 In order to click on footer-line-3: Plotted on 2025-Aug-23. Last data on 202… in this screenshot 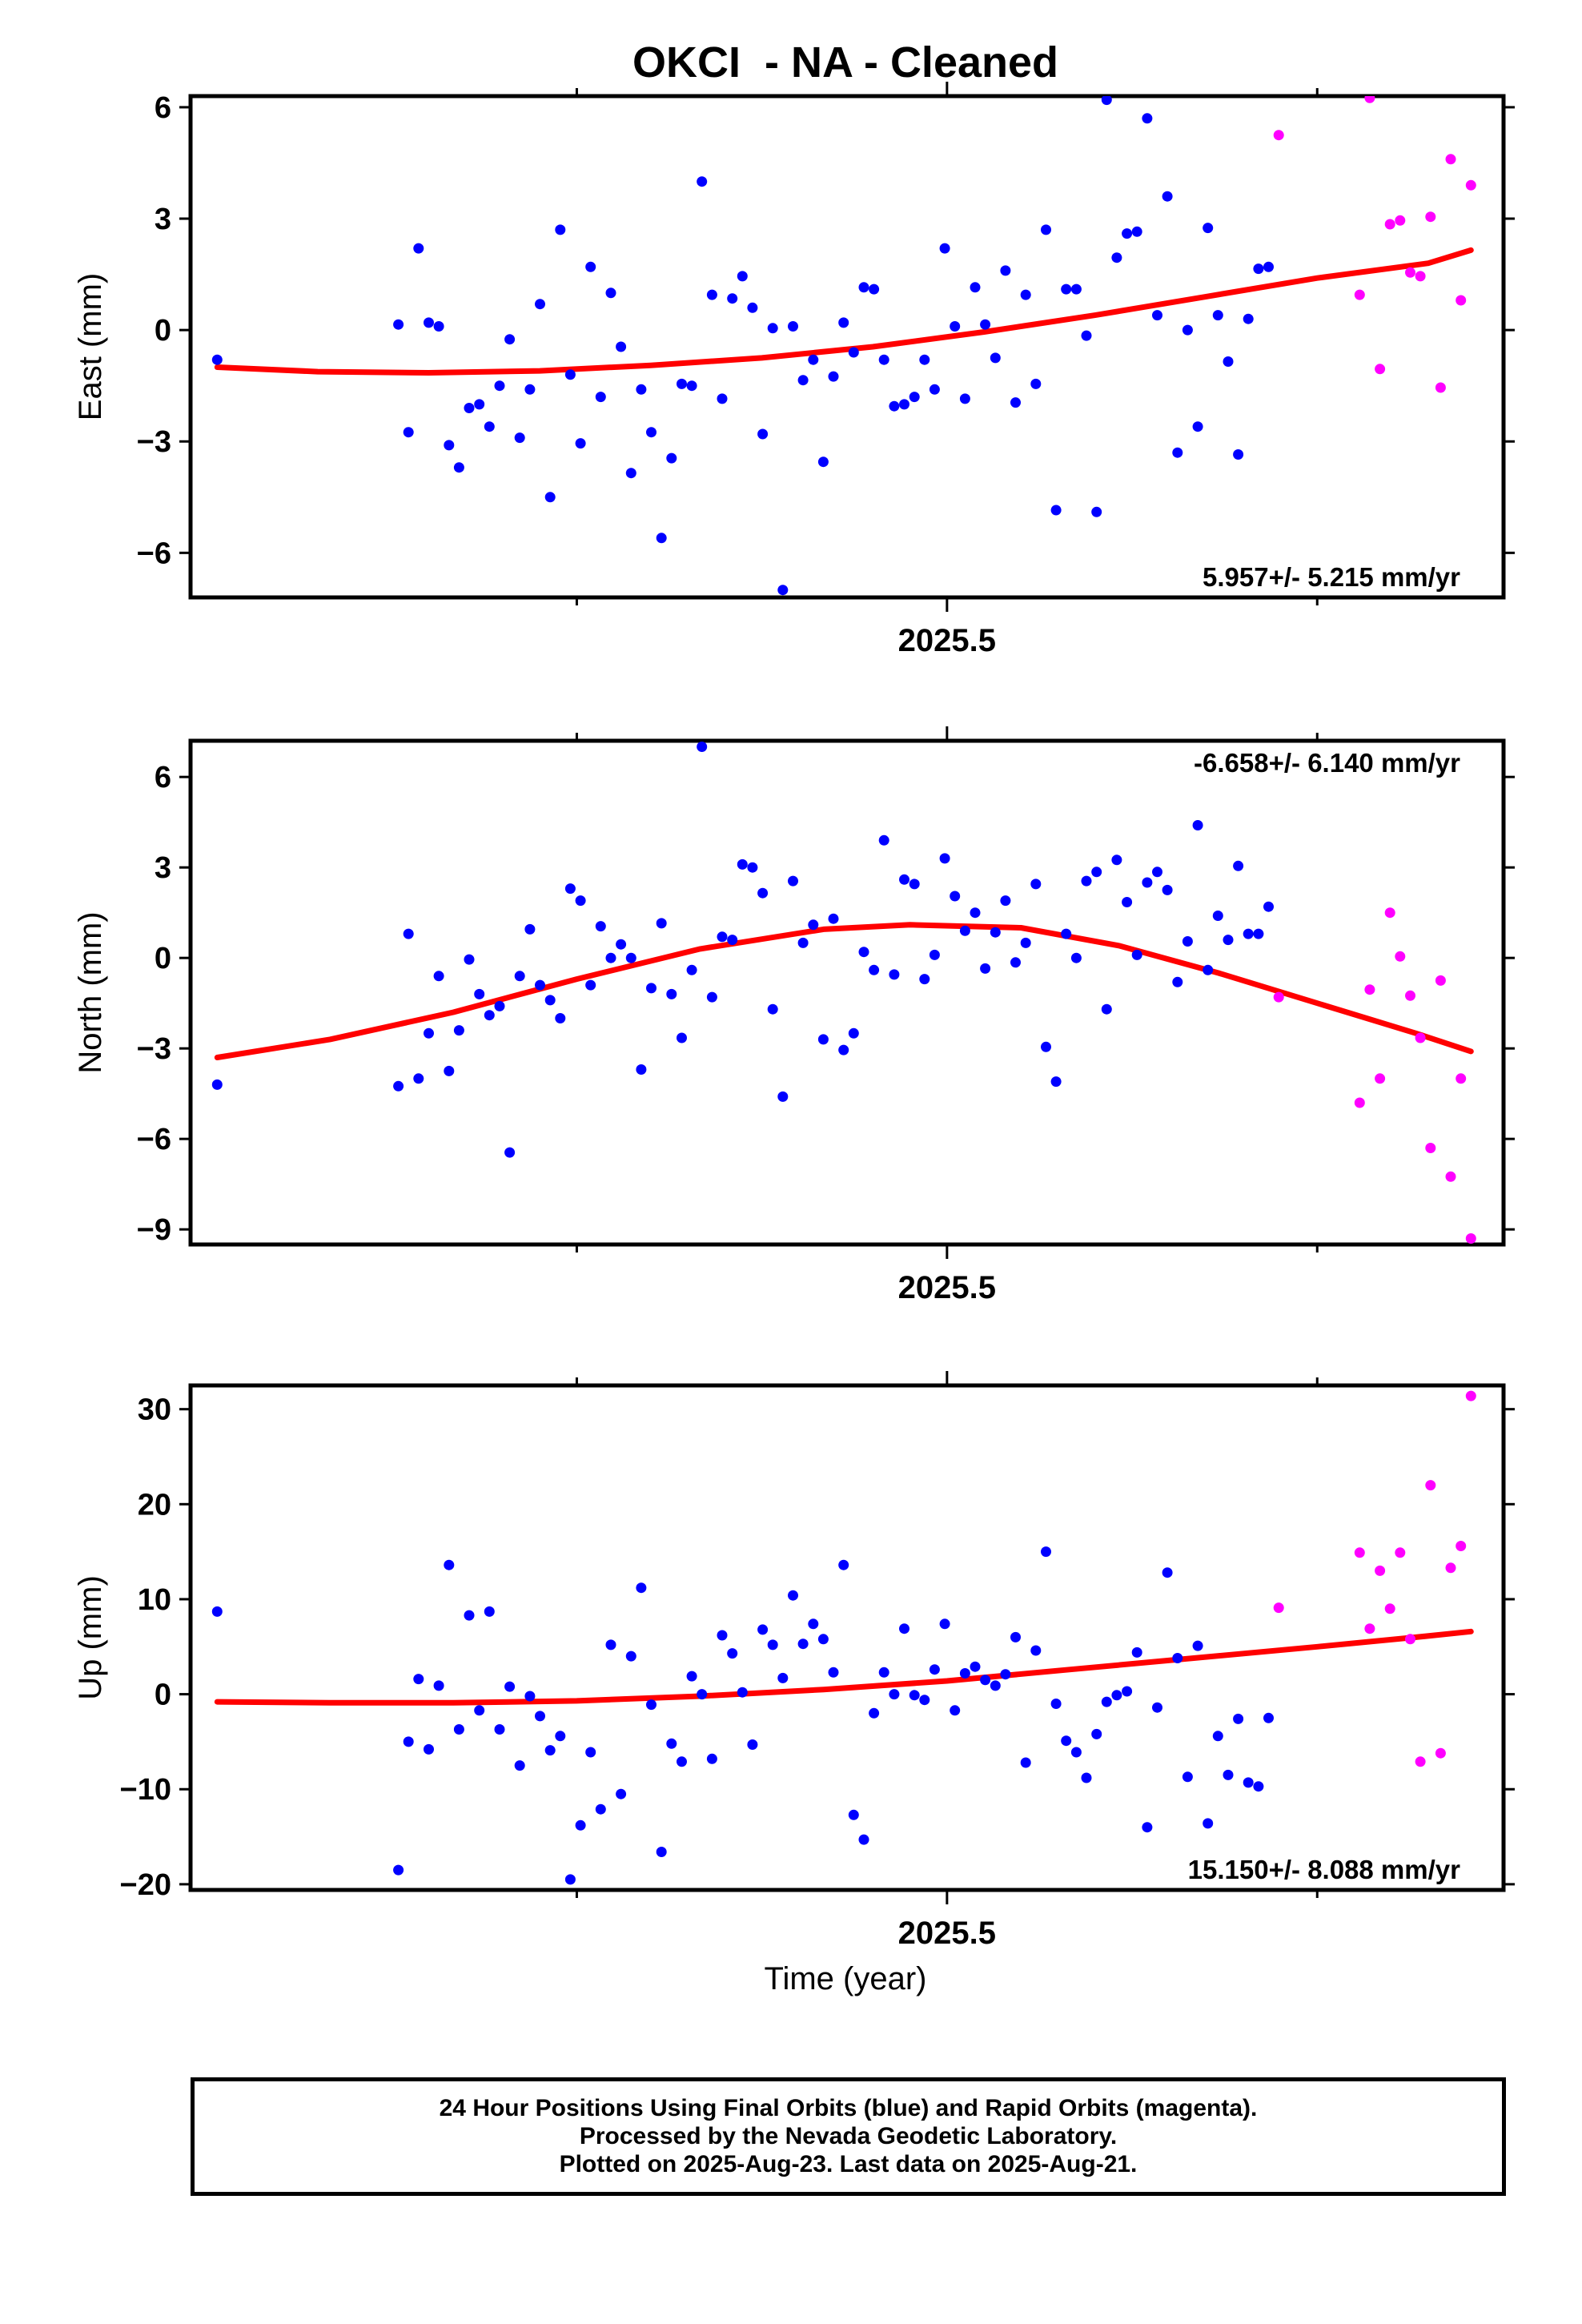, I will do `click(848, 2164)`.